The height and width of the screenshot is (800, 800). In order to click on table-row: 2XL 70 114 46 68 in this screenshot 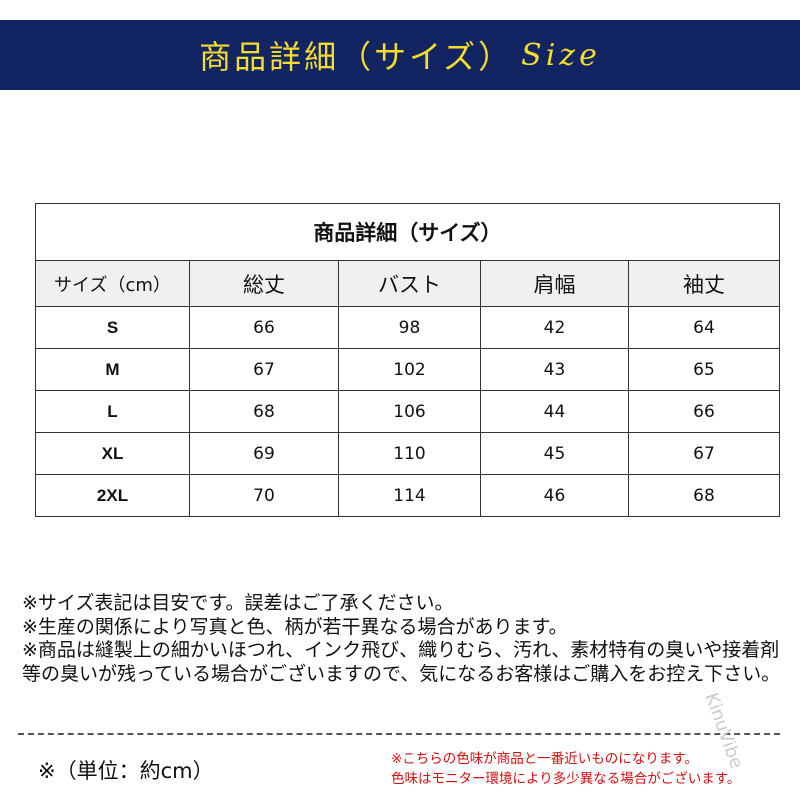, I will do `click(407, 495)`.